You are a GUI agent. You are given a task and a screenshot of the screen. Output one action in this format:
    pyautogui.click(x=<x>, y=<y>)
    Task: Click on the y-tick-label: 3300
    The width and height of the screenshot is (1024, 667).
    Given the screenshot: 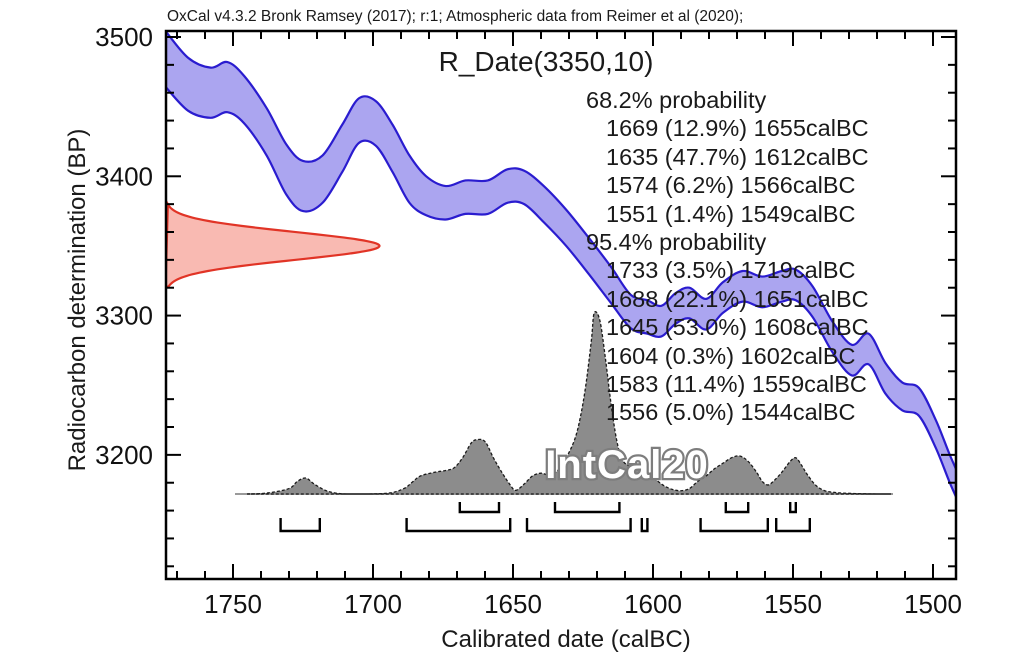 What is the action you would take?
    pyautogui.click(x=124, y=316)
    